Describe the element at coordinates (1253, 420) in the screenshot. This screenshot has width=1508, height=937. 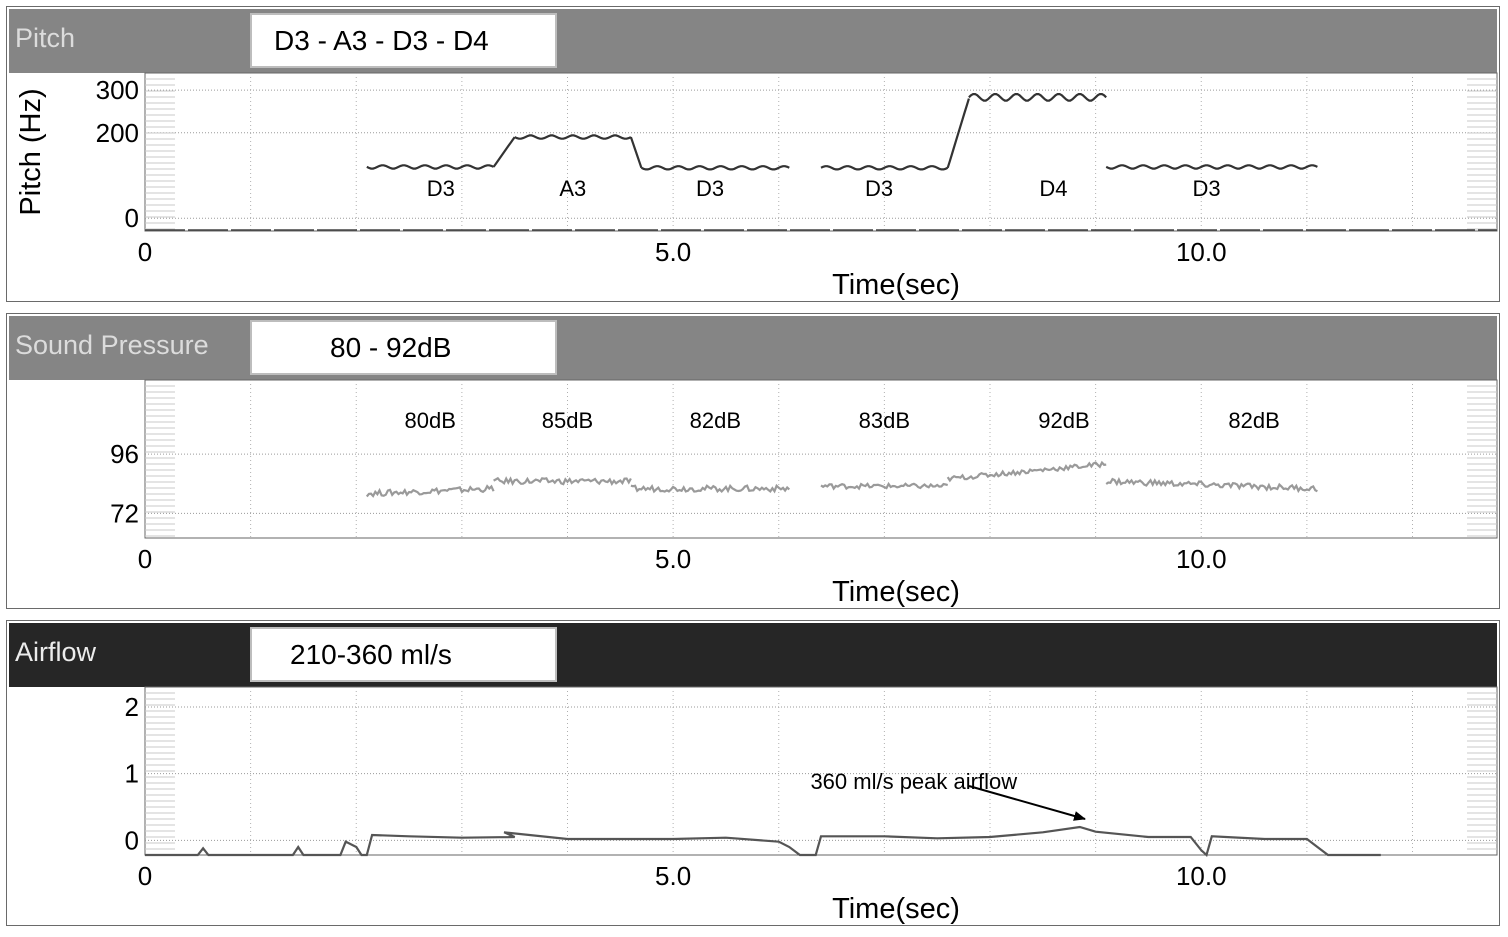
I see `sound-pressure-annotation-5: 82dB` at that location.